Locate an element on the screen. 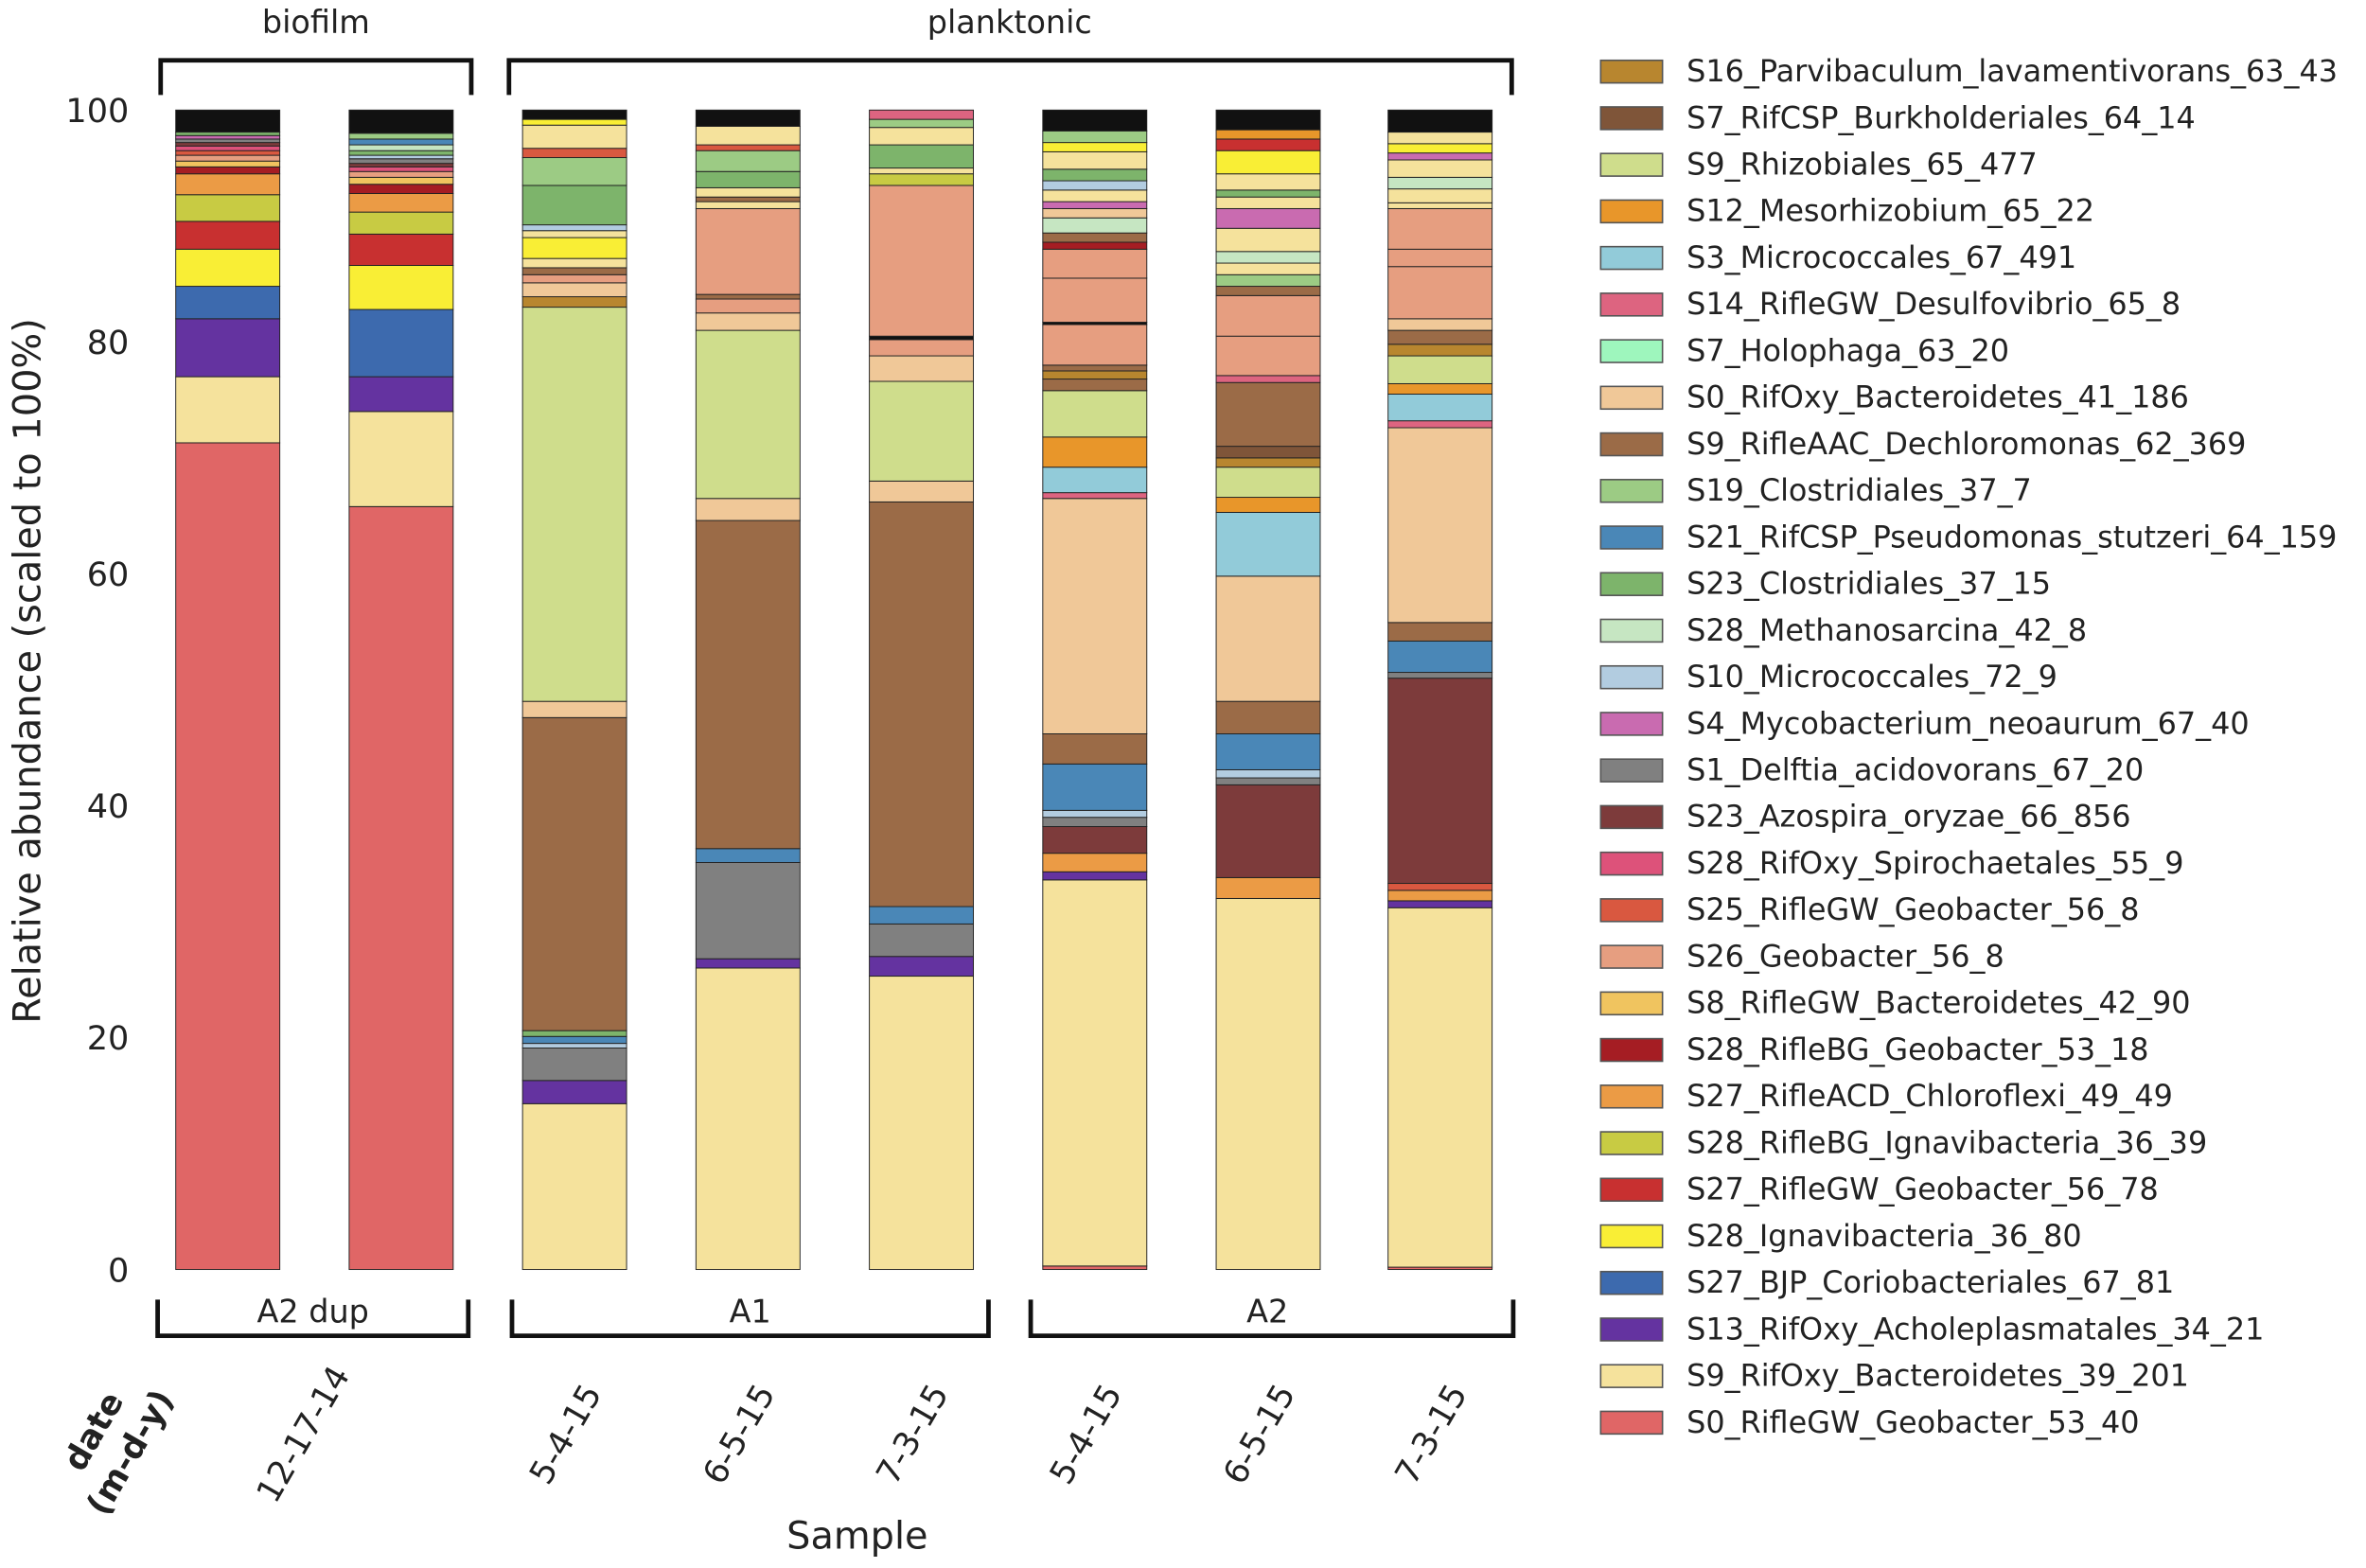  legend-label: S28_Ignavibacteria_36_80 is located at coordinates (1884, 1236).